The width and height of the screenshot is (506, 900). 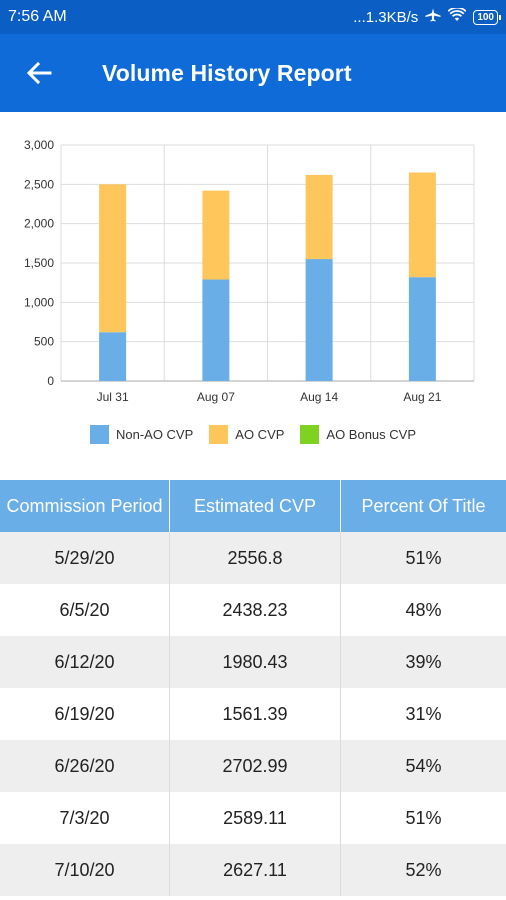 I want to click on x-tick-label: Aug 14, so click(x=319, y=397).